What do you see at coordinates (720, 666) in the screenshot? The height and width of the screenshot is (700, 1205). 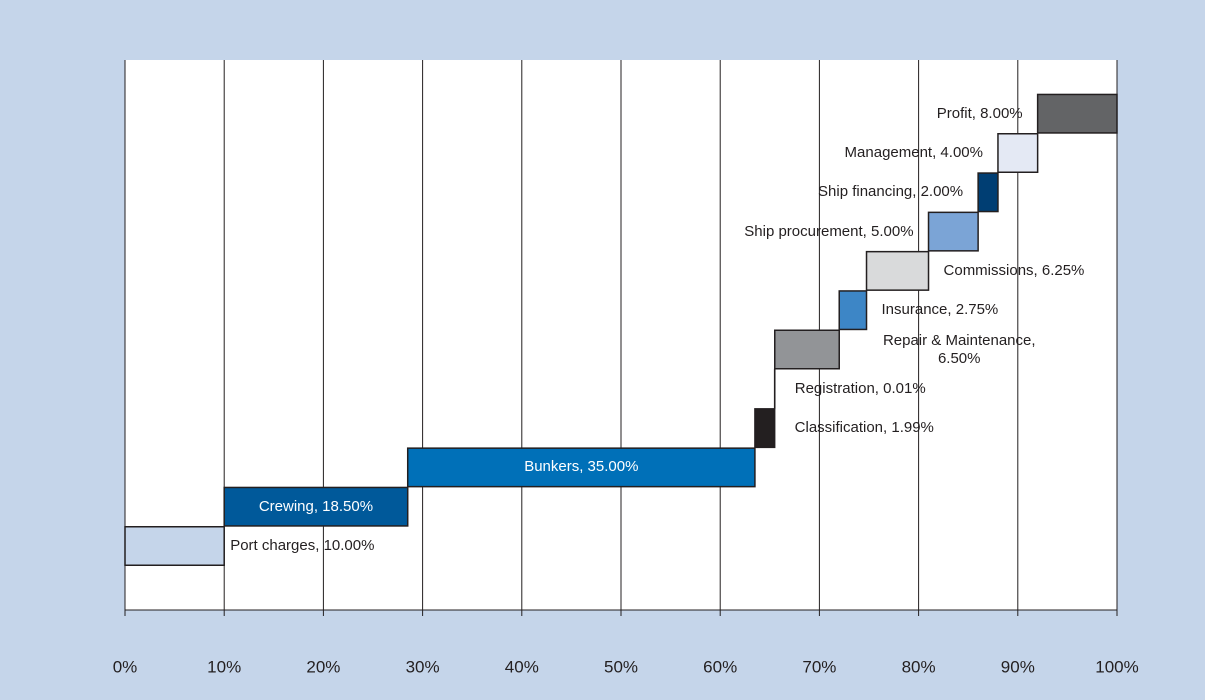 I see `x-tick-label: 60%` at bounding box center [720, 666].